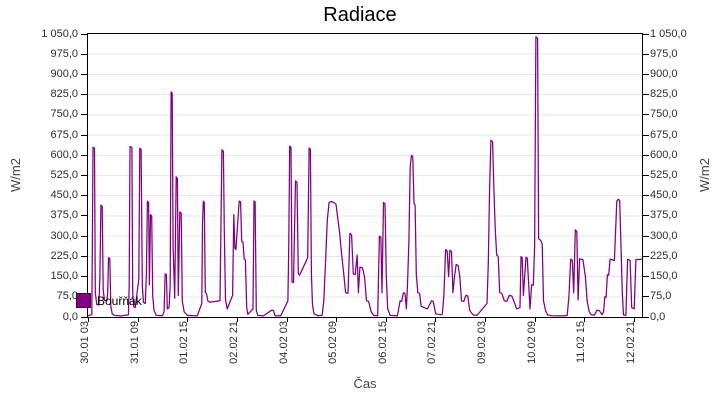 The height and width of the screenshot is (400, 720). What do you see at coordinates (333, 342) in the screenshot?
I see `x-tick-label: 05.02 09` at bounding box center [333, 342].